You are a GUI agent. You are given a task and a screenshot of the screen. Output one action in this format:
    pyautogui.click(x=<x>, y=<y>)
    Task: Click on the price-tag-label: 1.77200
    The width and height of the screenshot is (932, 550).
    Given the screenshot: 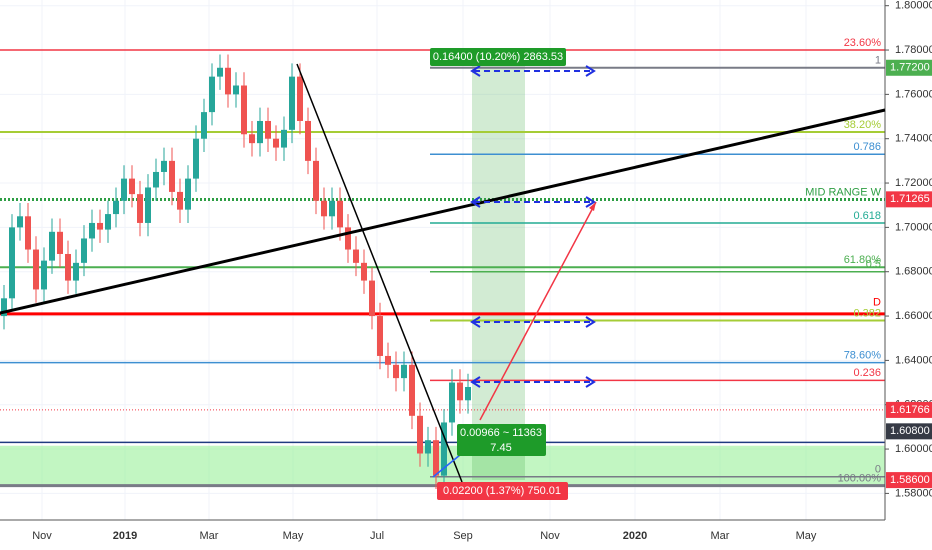 What is the action you would take?
    pyautogui.click(x=910, y=68)
    